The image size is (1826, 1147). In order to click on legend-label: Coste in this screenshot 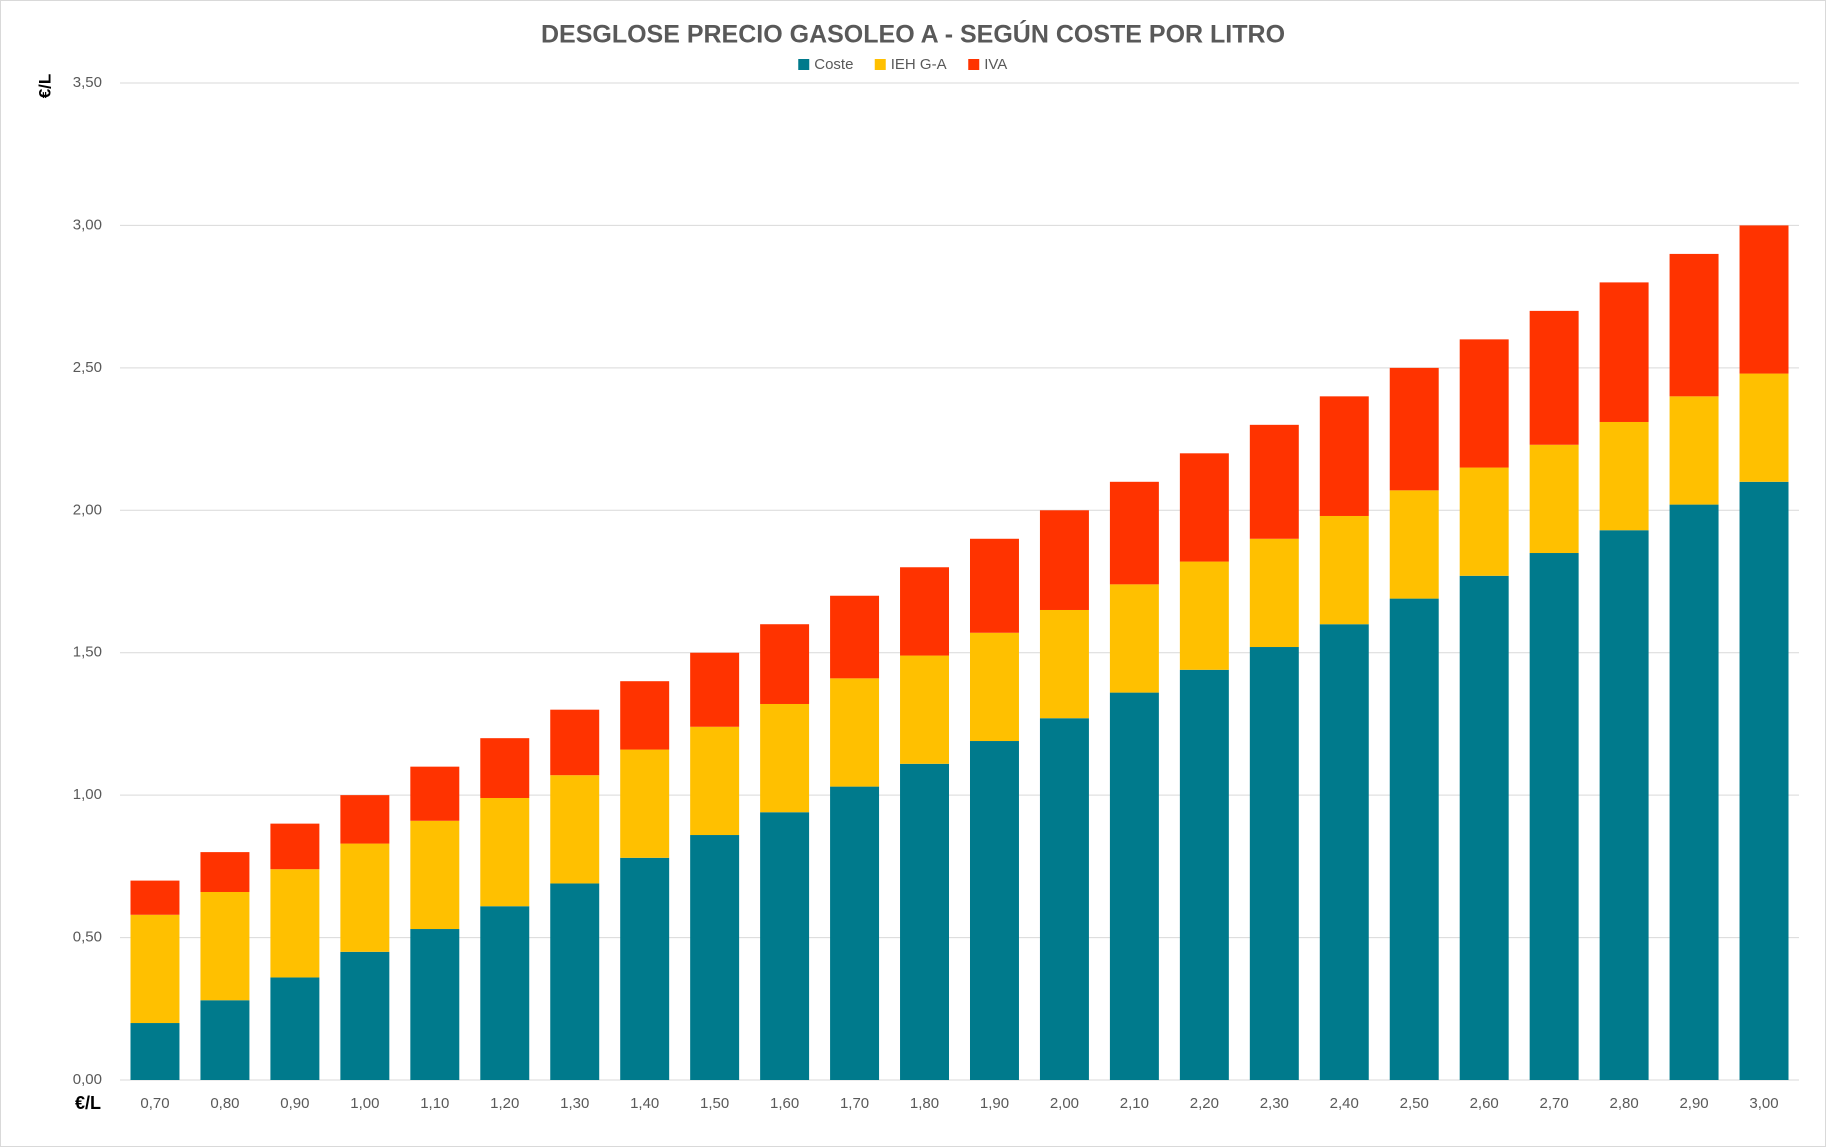, I will do `click(833, 64)`.